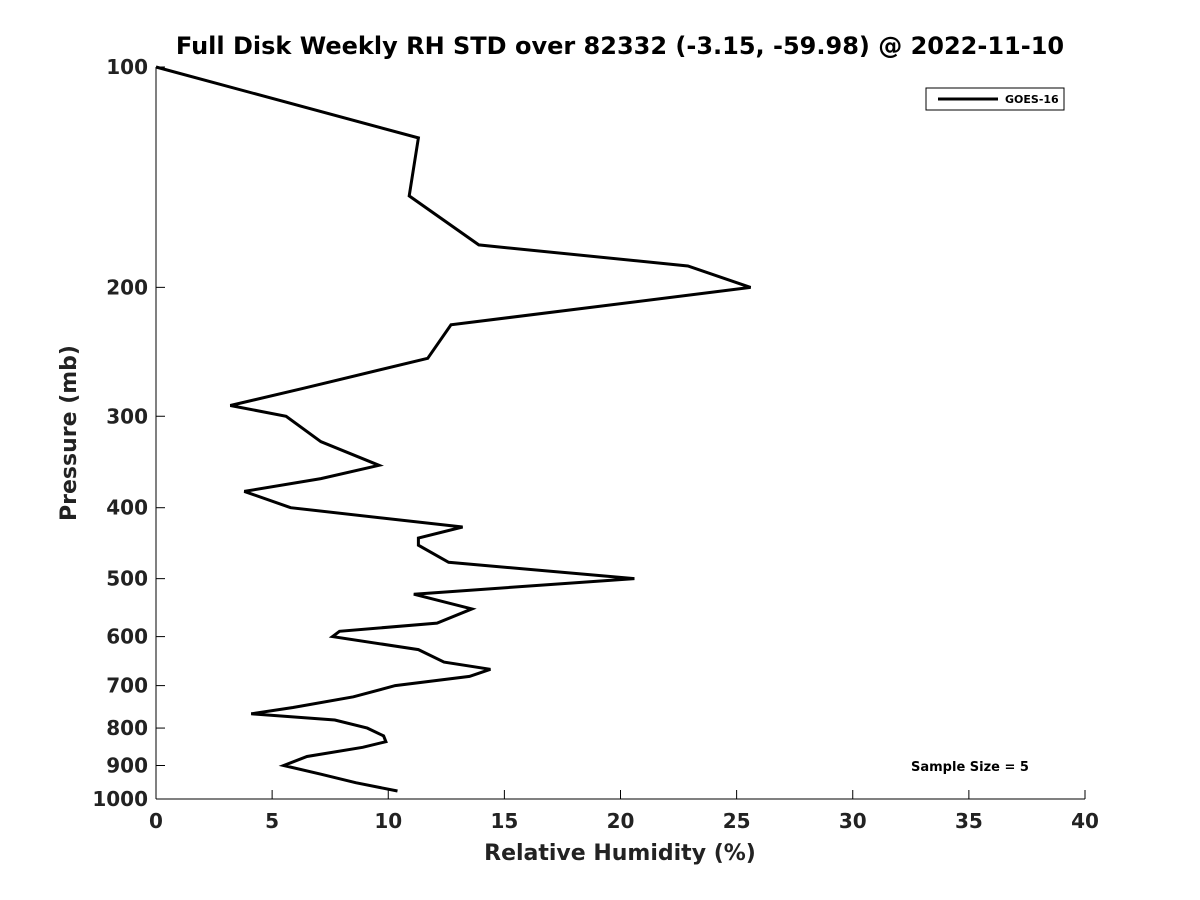 The image size is (1200, 900). What do you see at coordinates (127, 686) in the screenshot?
I see `y-tick-label: 700` at bounding box center [127, 686].